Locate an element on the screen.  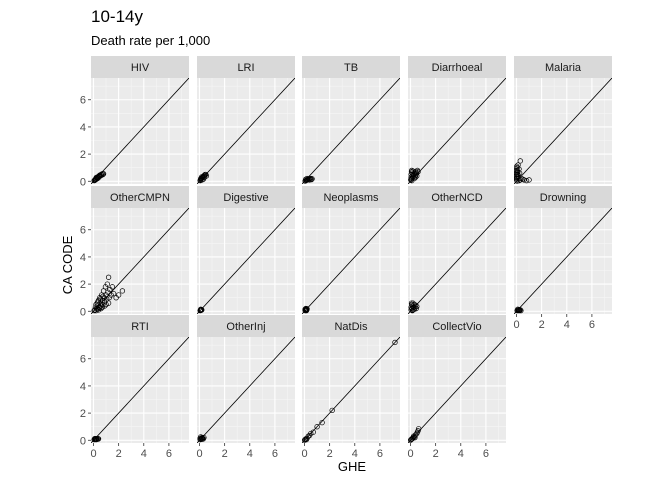
facet-natdis: NatDis 0 2 4 6 is located at coordinates (350, 387).